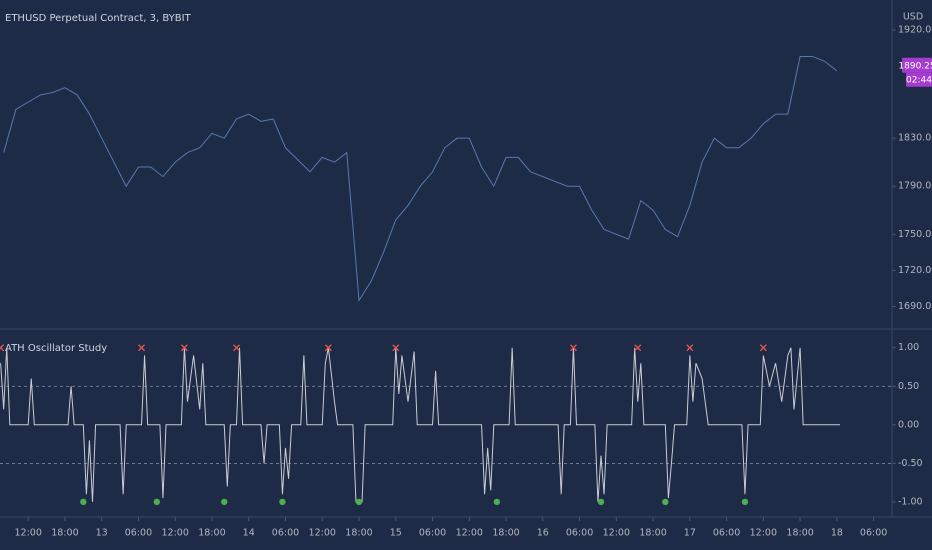 The width and height of the screenshot is (932, 550). Describe the element at coordinates (915, 306) in the screenshot. I see `y-tick-label: 1690.00` at that location.